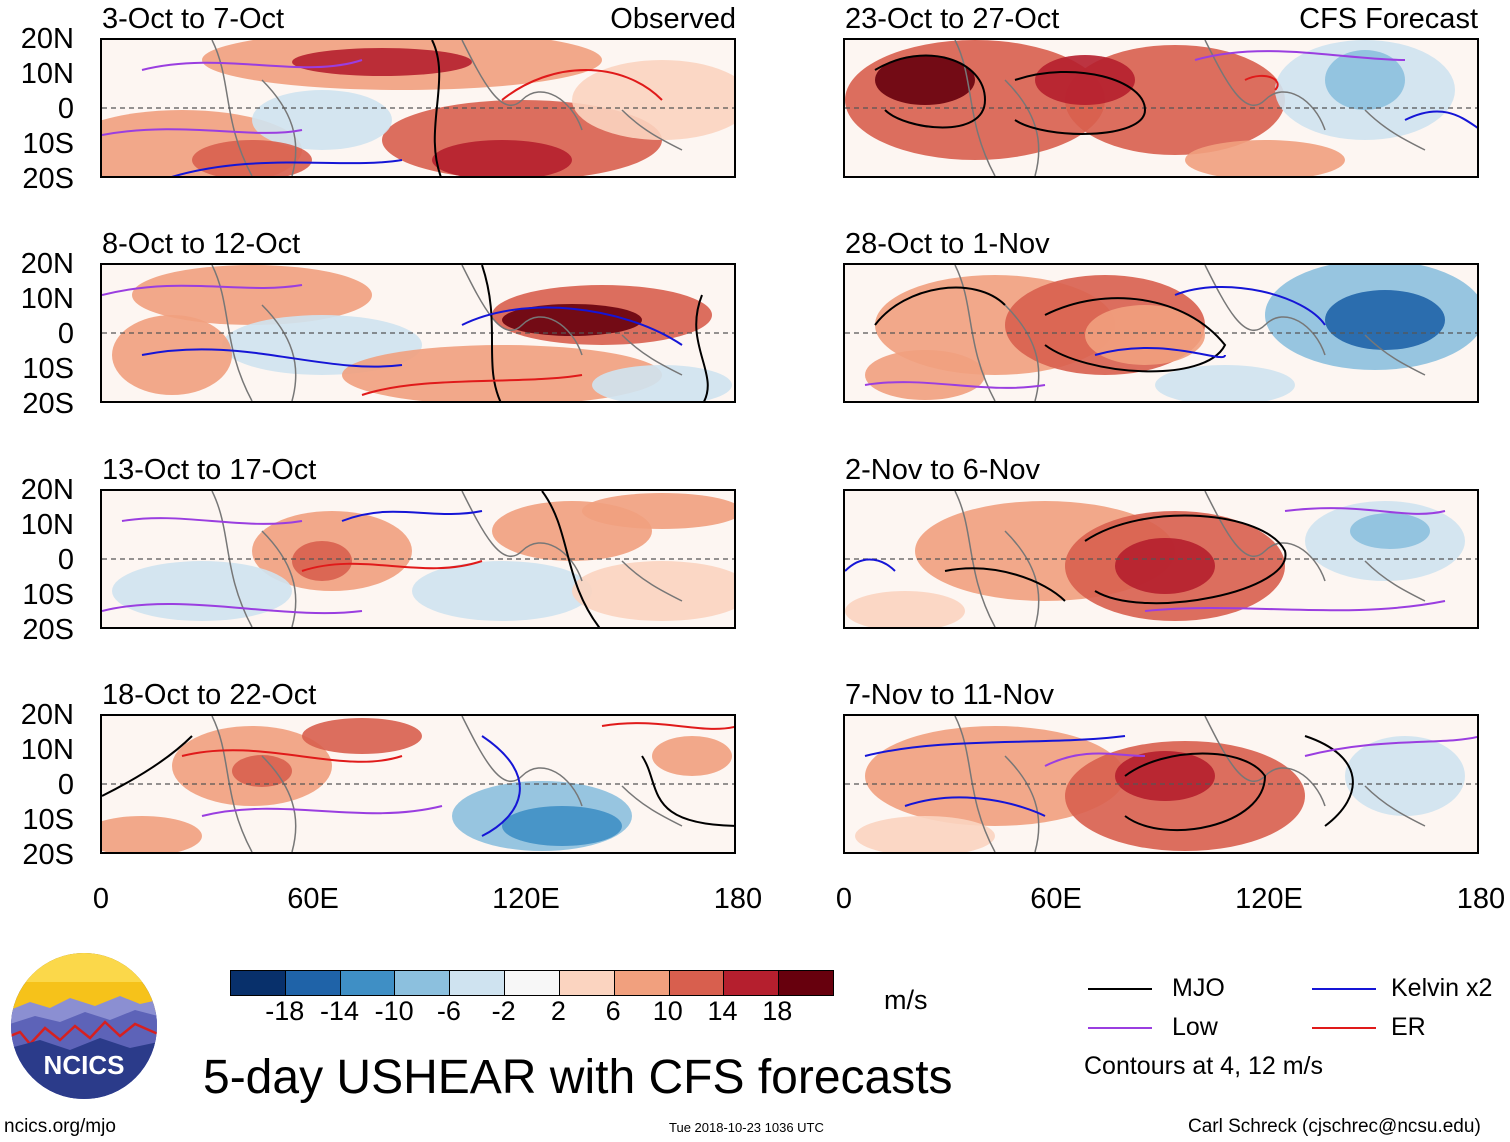  I want to click on lon-label-left-180: 180, so click(738, 899).